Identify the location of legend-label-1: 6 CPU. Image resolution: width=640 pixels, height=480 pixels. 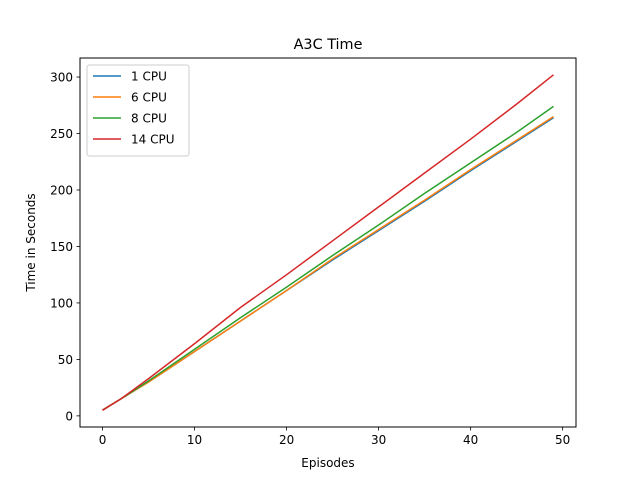
(149, 98).